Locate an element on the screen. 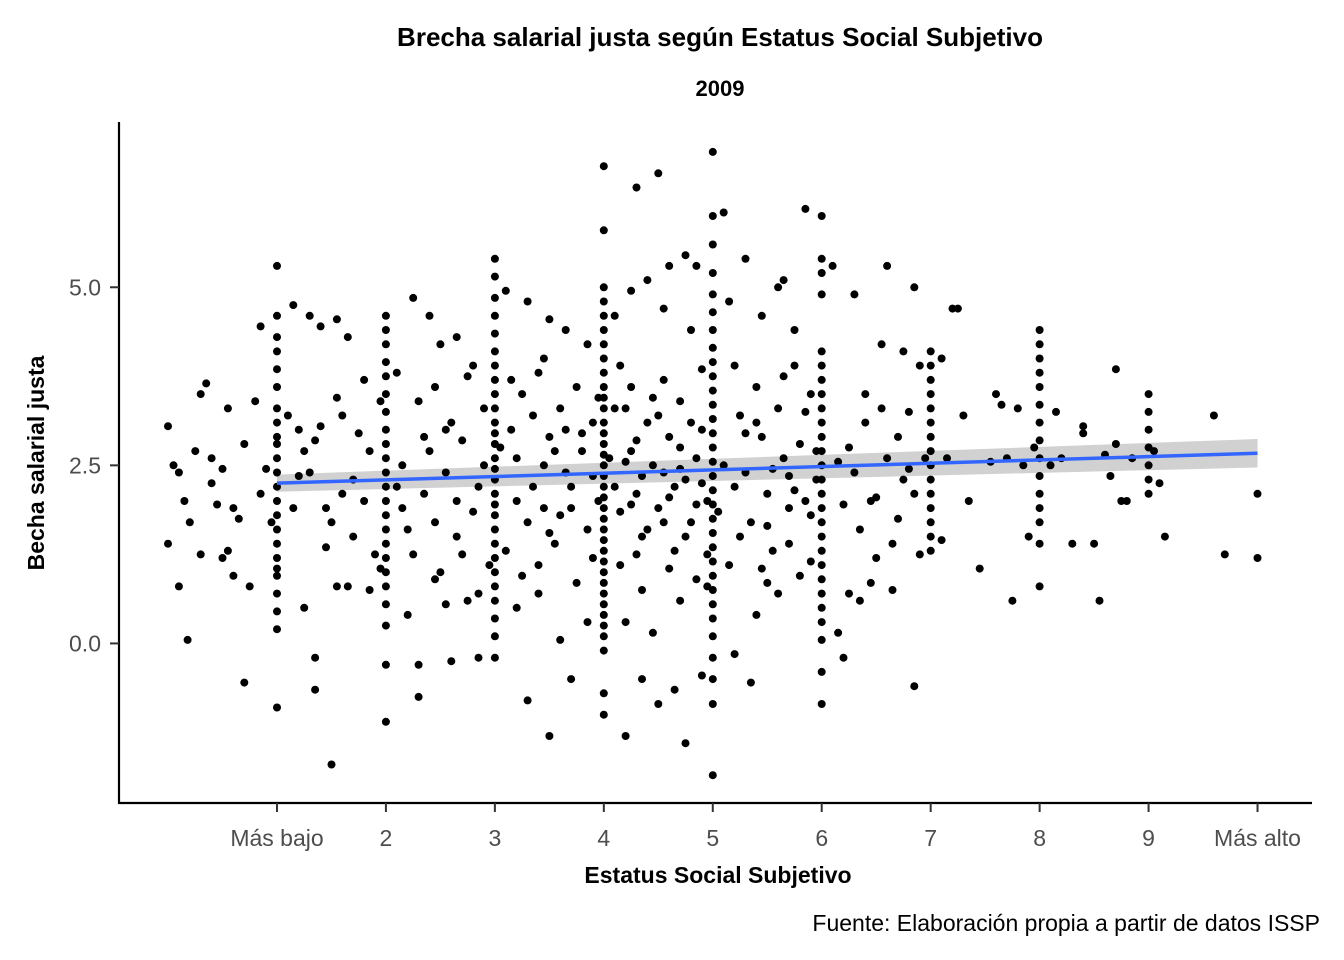  x-axis-title: Estatus Social Subjetivo is located at coordinates (717, 875).